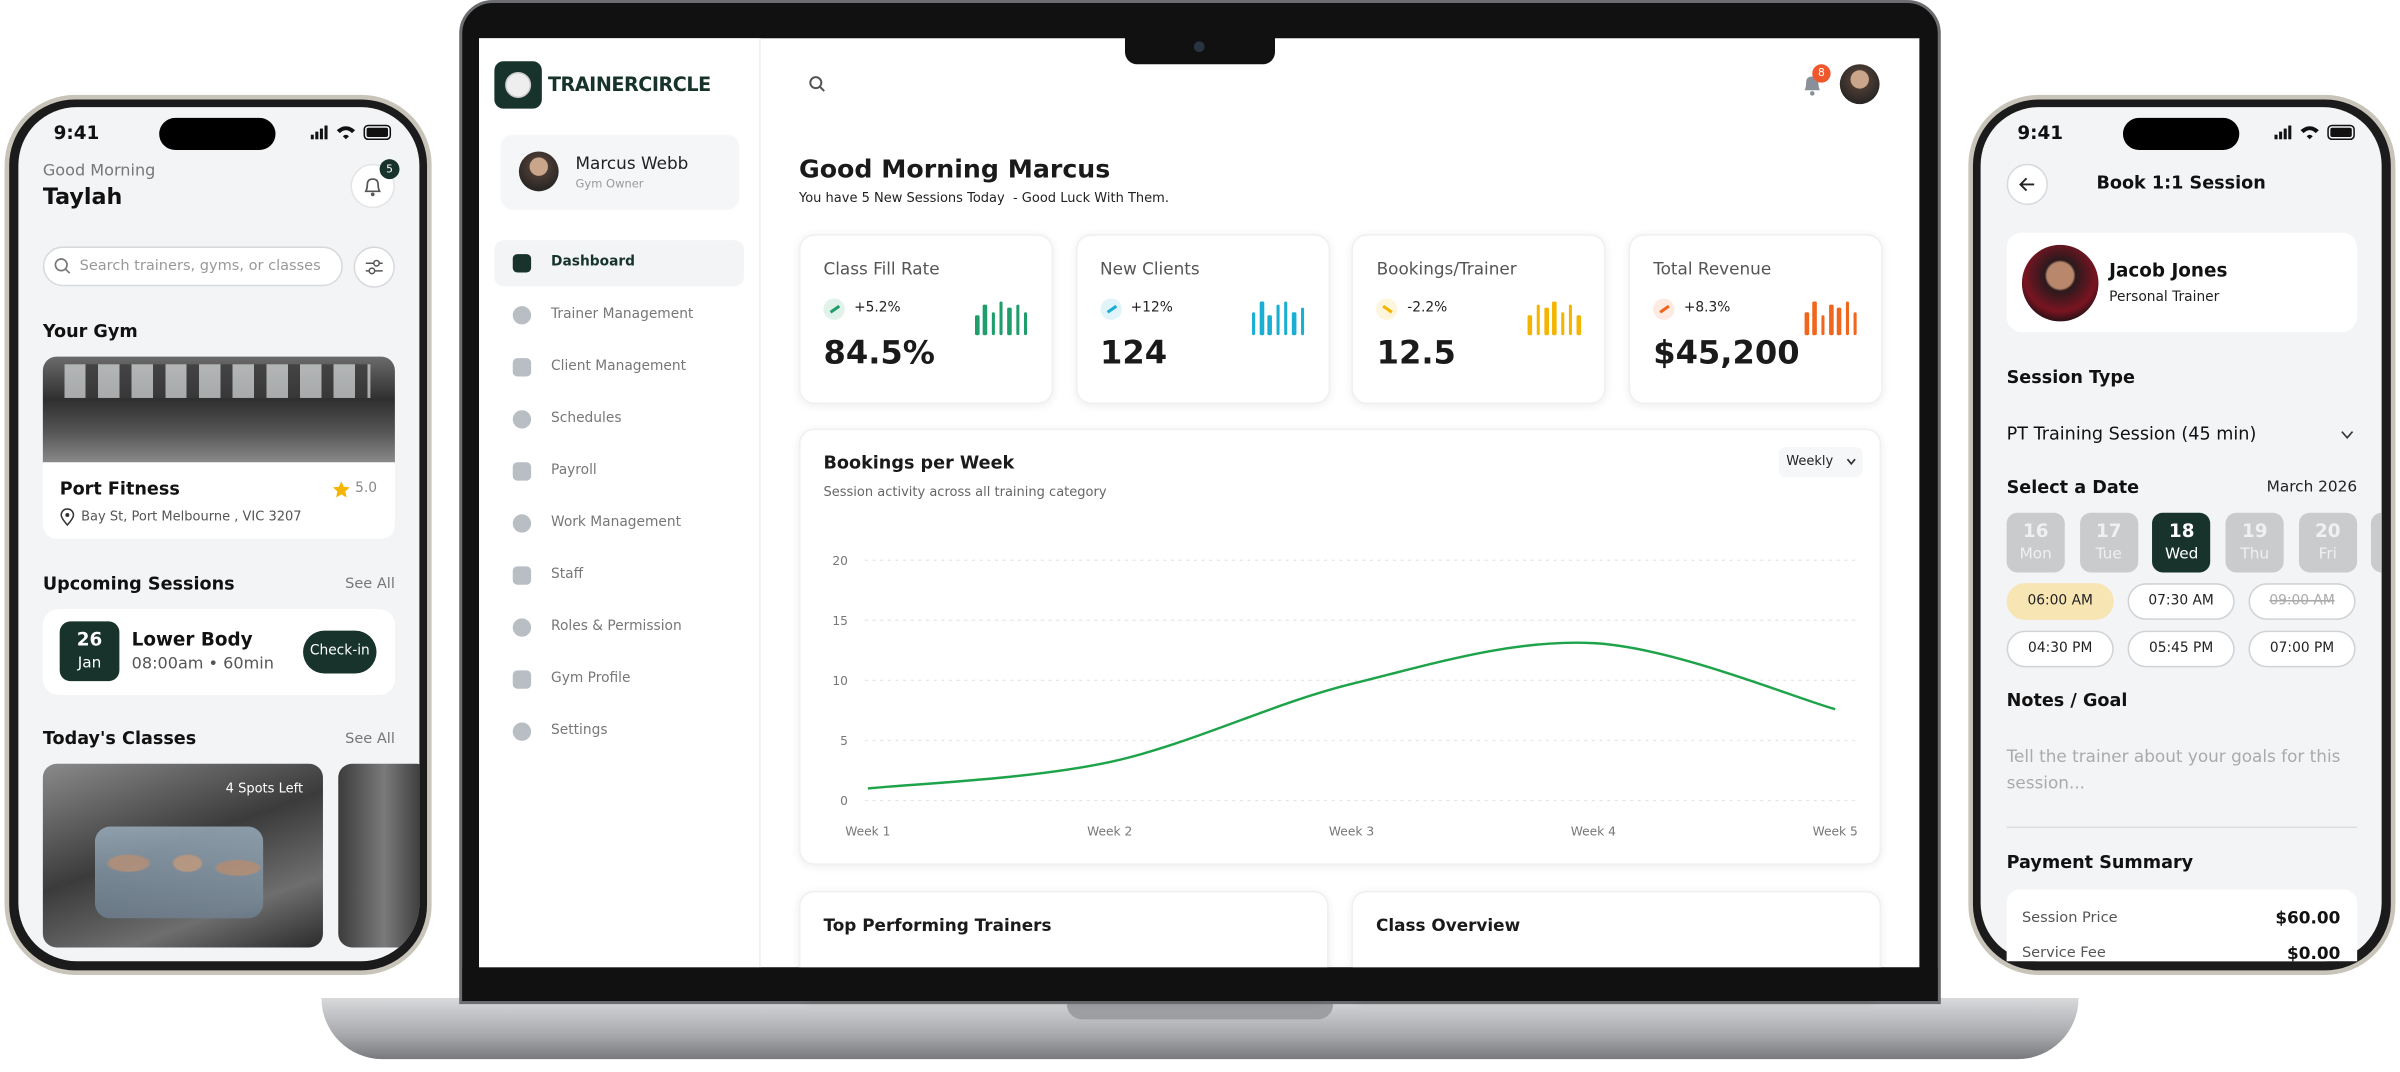 The image size is (2400, 1072). What do you see at coordinates (1427, 308) in the screenshot?
I see `stat-change: -2.2%` at bounding box center [1427, 308].